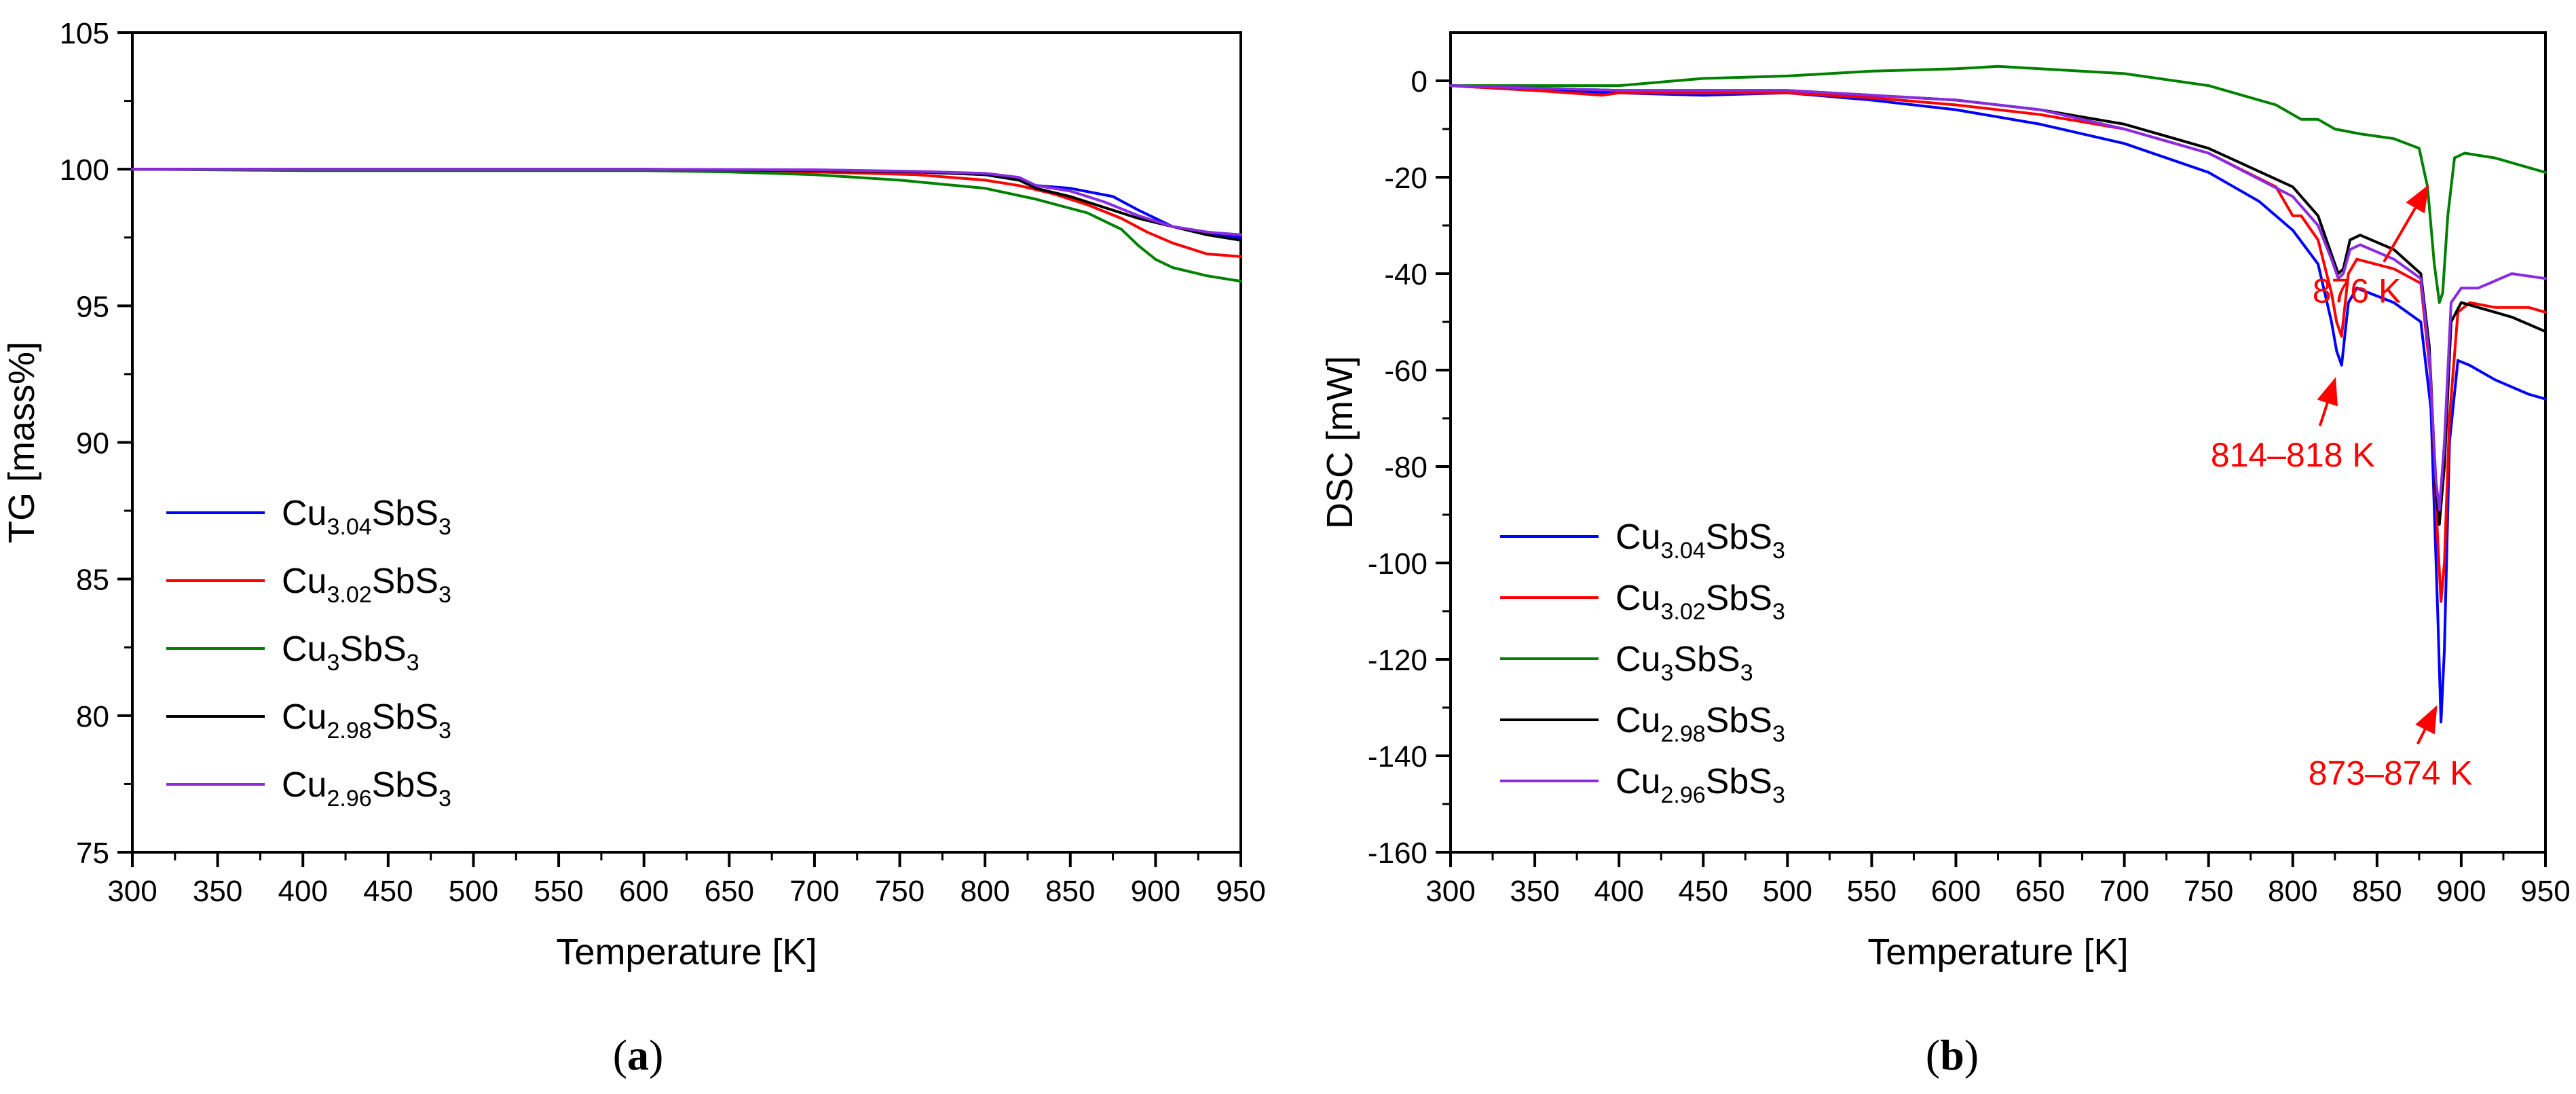  Describe the element at coordinates (93, 716) in the screenshot. I see `y-tick-label: 80` at that location.